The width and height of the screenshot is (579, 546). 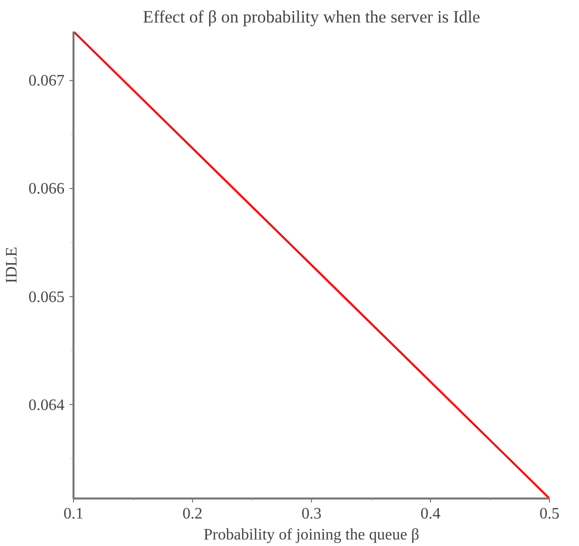 What do you see at coordinates (312, 535) in the screenshot?
I see `x-axis-title: Probability of joining the queue β` at bounding box center [312, 535].